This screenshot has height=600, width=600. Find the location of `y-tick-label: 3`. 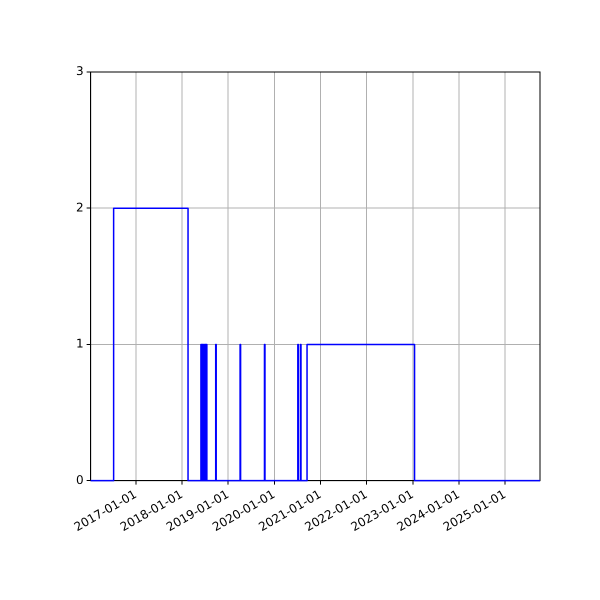

y-tick-label: 3 is located at coordinates (80, 71).